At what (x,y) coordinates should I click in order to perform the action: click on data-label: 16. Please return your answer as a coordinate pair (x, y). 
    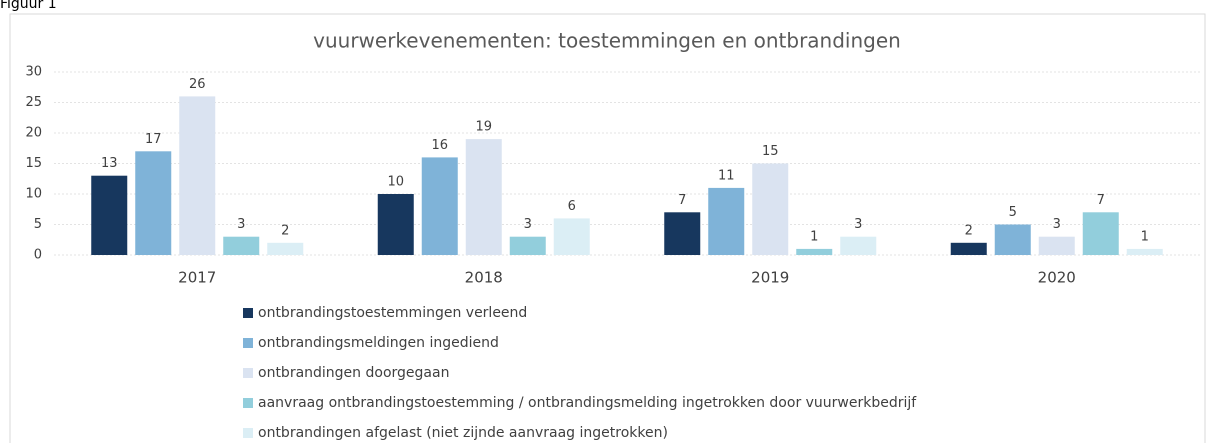
    Looking at the image, I should click on (439, 145).